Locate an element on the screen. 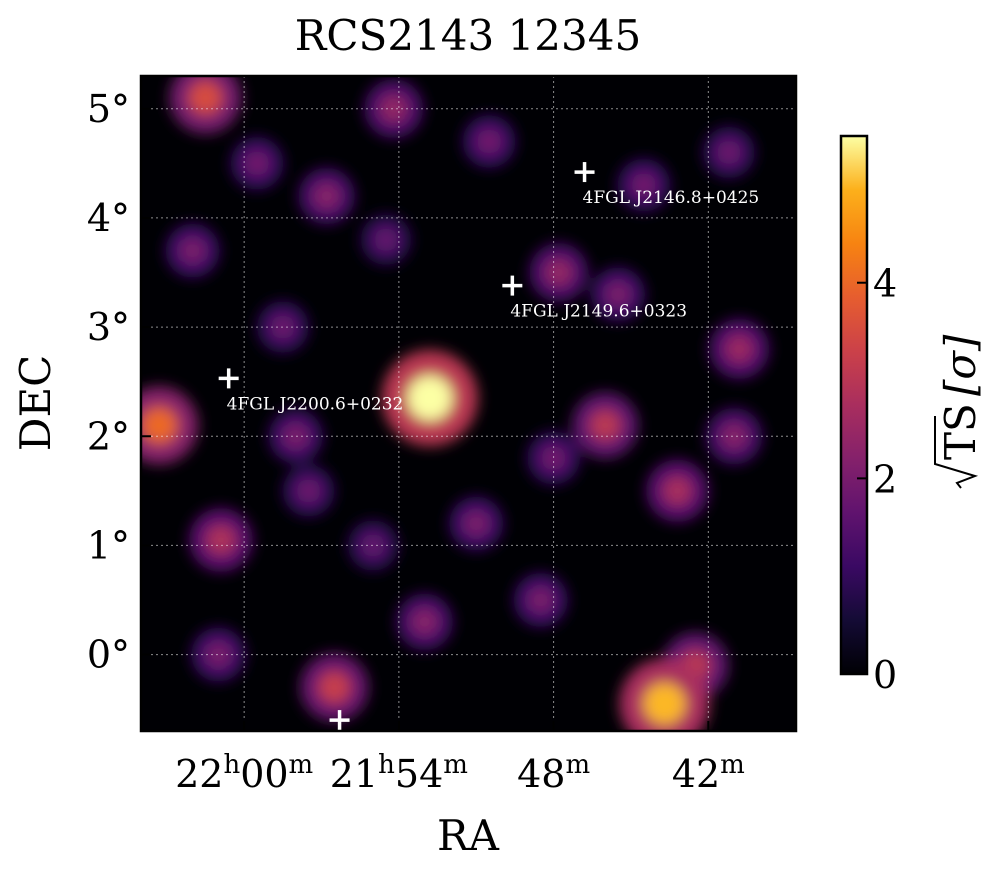 This screenshot has height=878, width=997. colorbar-tick-label: 4 is located at coordinates (885, 284).